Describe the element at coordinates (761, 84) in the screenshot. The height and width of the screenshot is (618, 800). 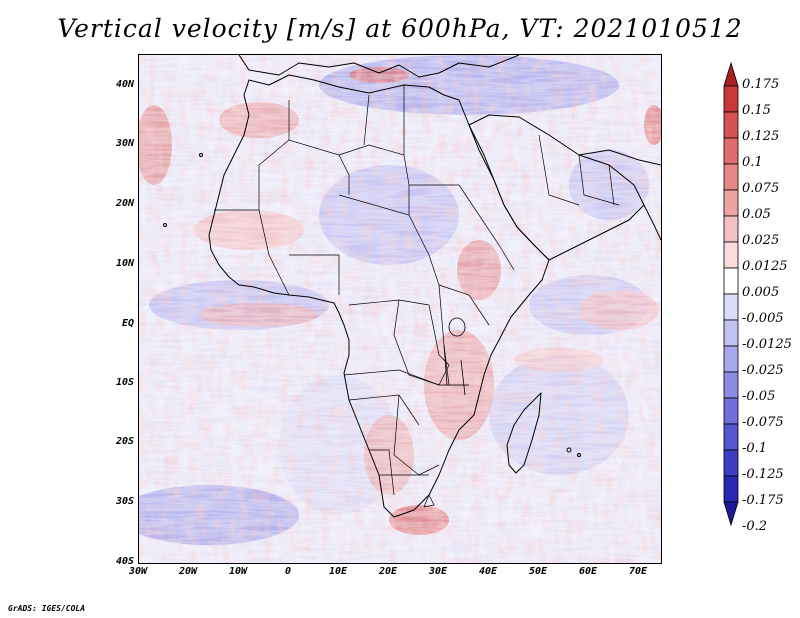
I see `colorbar-label: 0.175` at that location.